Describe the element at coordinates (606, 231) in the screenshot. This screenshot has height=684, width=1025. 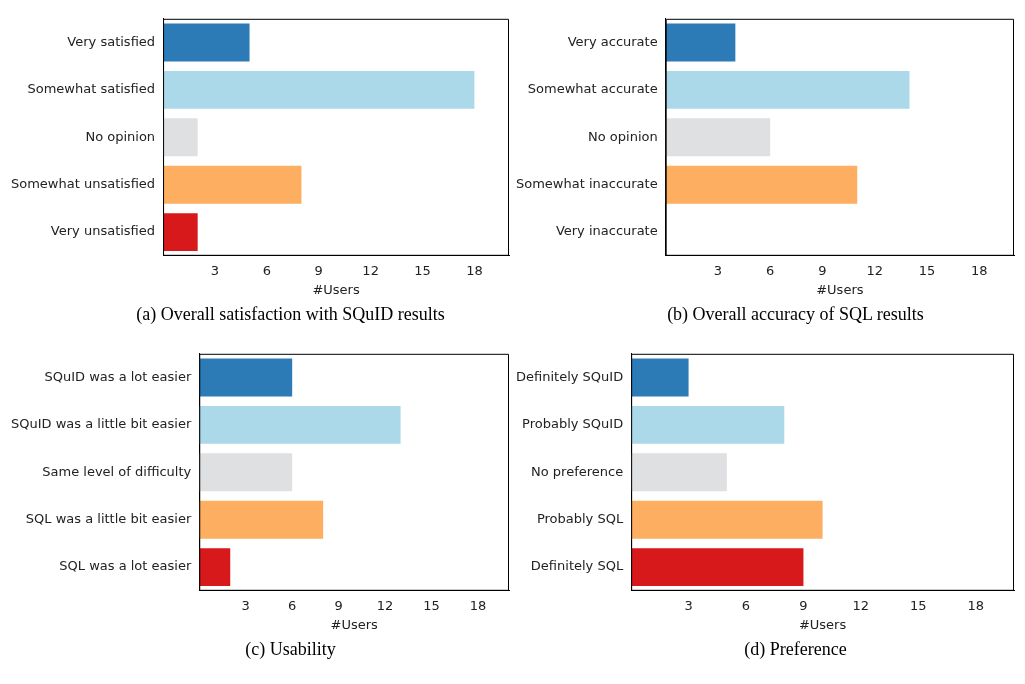
I see `y-tick-label: Very inaccurate` at that location.